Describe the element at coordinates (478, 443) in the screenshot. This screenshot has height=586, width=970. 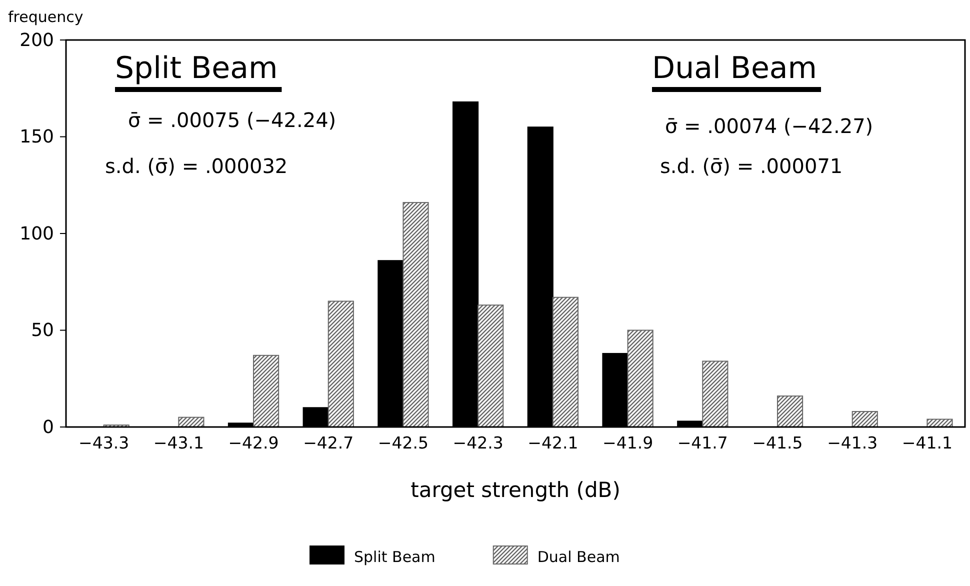
I see `x-tick-label: −42.3` at that location.